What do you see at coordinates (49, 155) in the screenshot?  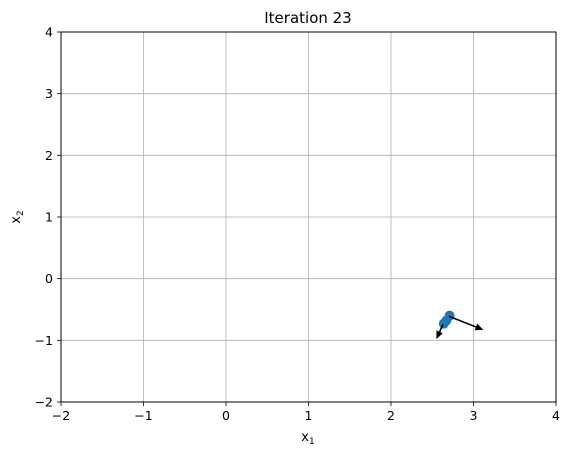 I see `y-tick-label: 2` at bounding box center [49, 155].